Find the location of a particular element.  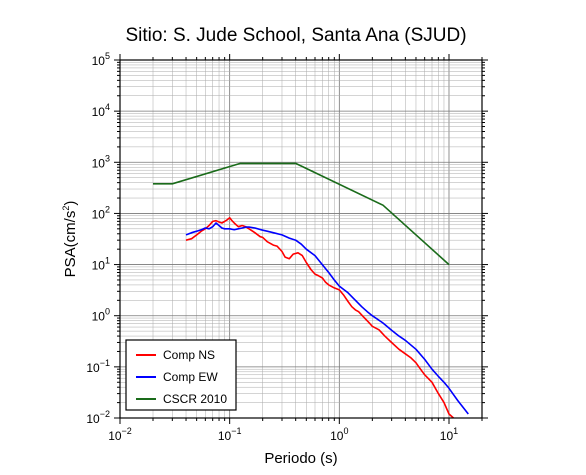

x-tick-label: 10⁻² is located at coordinates (120, 434).